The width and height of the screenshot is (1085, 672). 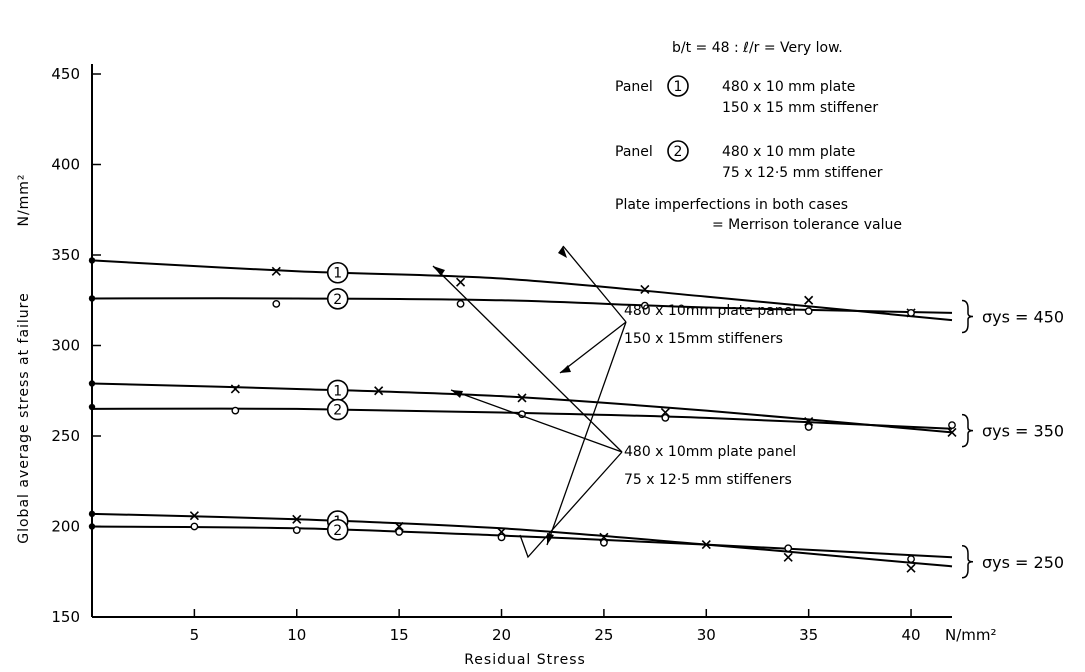 I want to click on x-tick-label: 40, so click(x=911, y=635).